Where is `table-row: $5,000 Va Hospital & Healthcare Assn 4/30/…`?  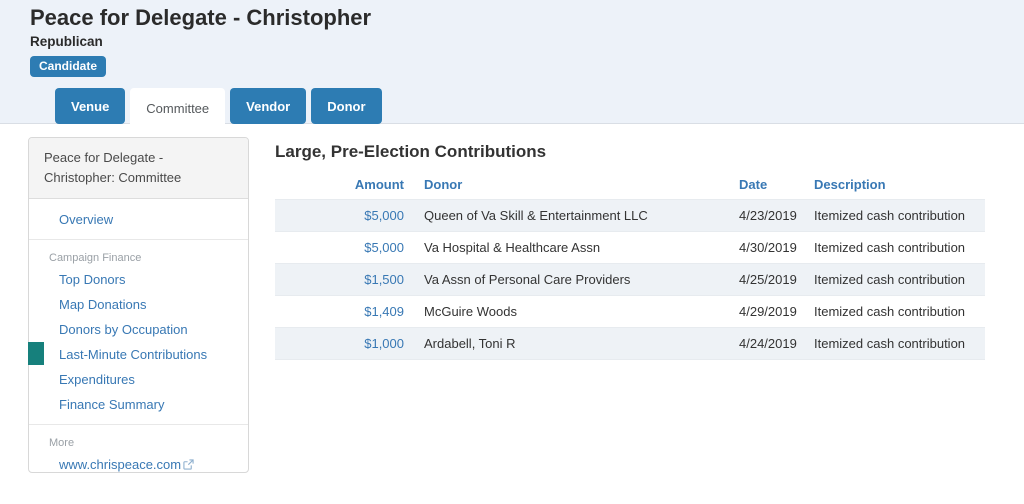 table-row: $5,000 Va Hospital & Healthcare Assn 4/30/… is located at coordinates (630, 247).